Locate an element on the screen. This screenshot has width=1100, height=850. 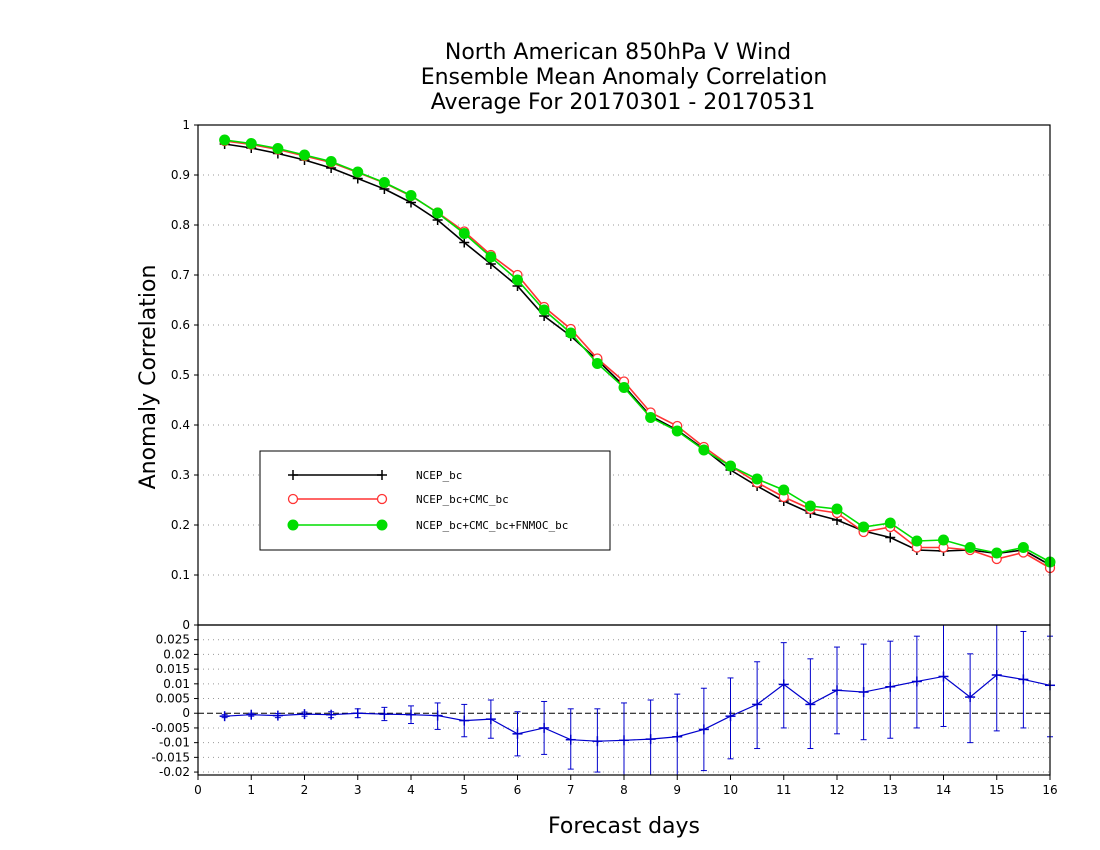
x-tick-label: 11 is located at coordinates (783, 790).